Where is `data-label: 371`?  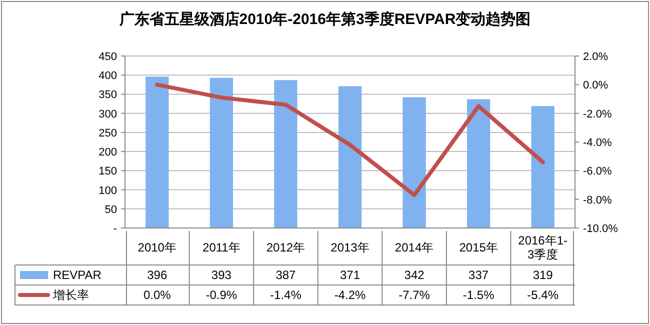 data-label: 371 is located at coordinates (350, 275).